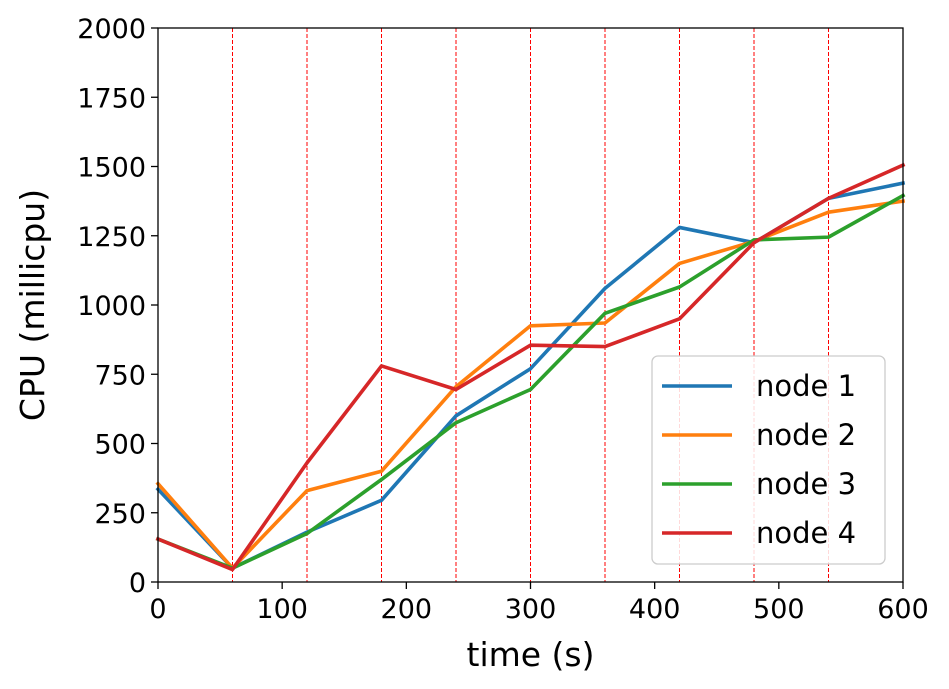 The image size is (949, 689). I want to click on y-tick-label: 500, so click(120, 445).